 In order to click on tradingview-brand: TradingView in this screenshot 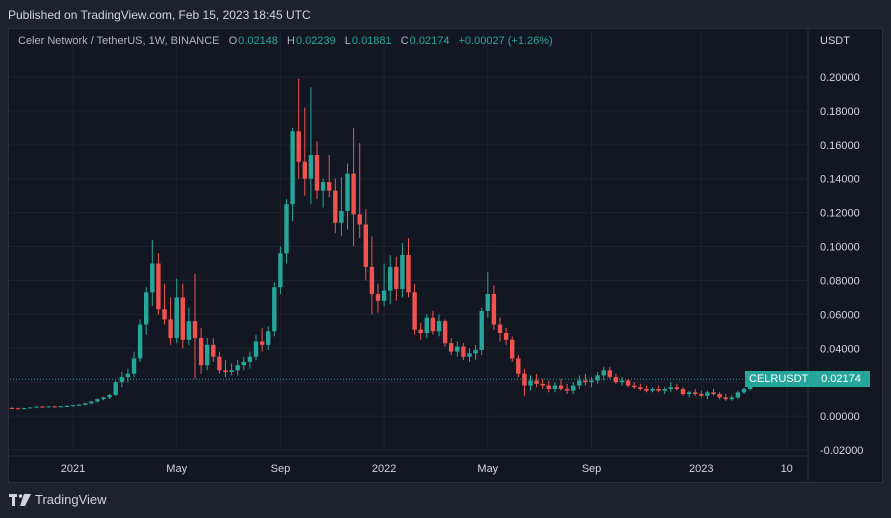, I will do `click(71, 499)`.